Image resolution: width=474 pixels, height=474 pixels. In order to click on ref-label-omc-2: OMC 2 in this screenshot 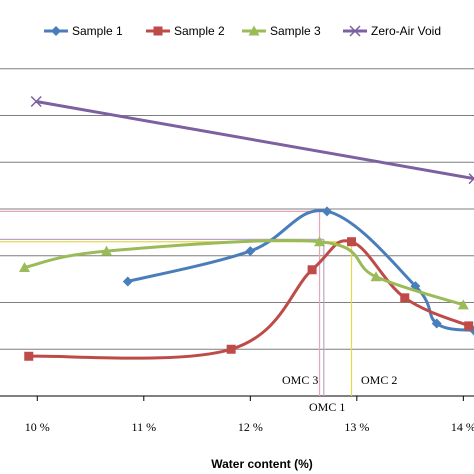, I will do `click(379, 380)`.